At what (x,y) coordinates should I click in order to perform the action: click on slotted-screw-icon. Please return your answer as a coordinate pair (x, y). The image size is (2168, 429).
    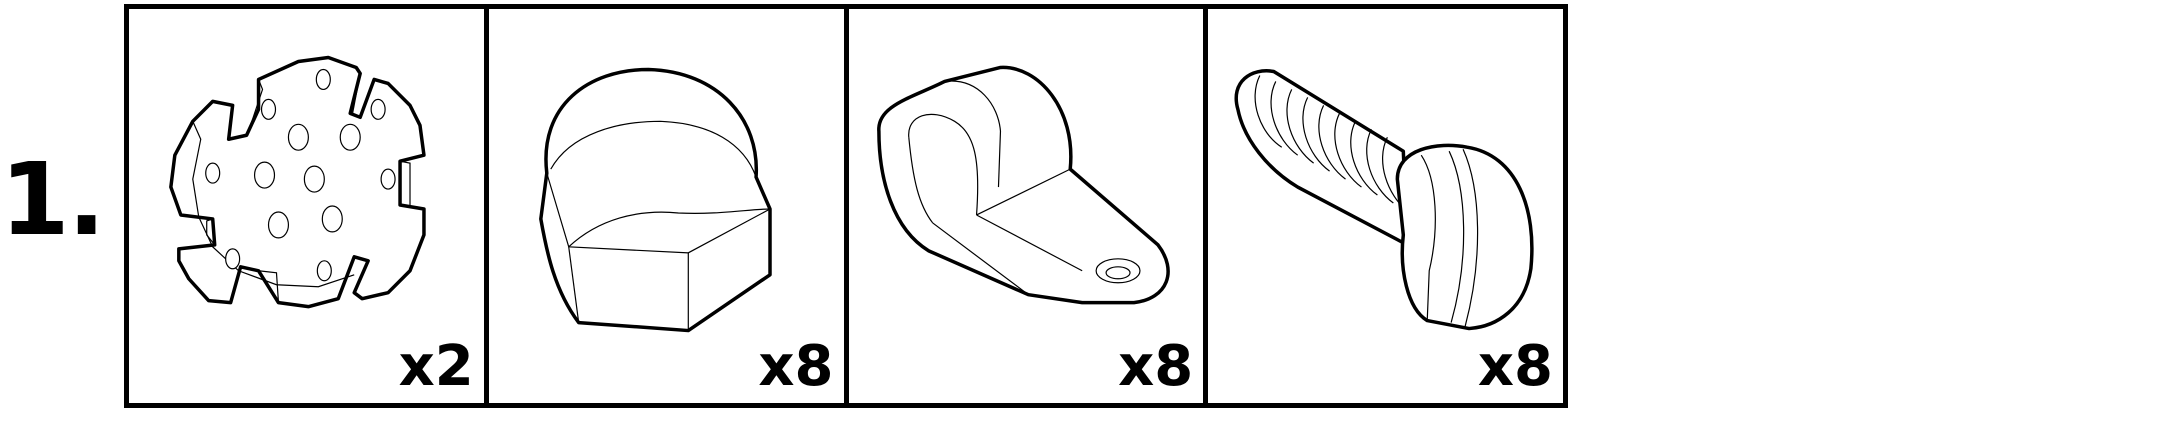
    Looking at the image, I should click on (1384, 200).